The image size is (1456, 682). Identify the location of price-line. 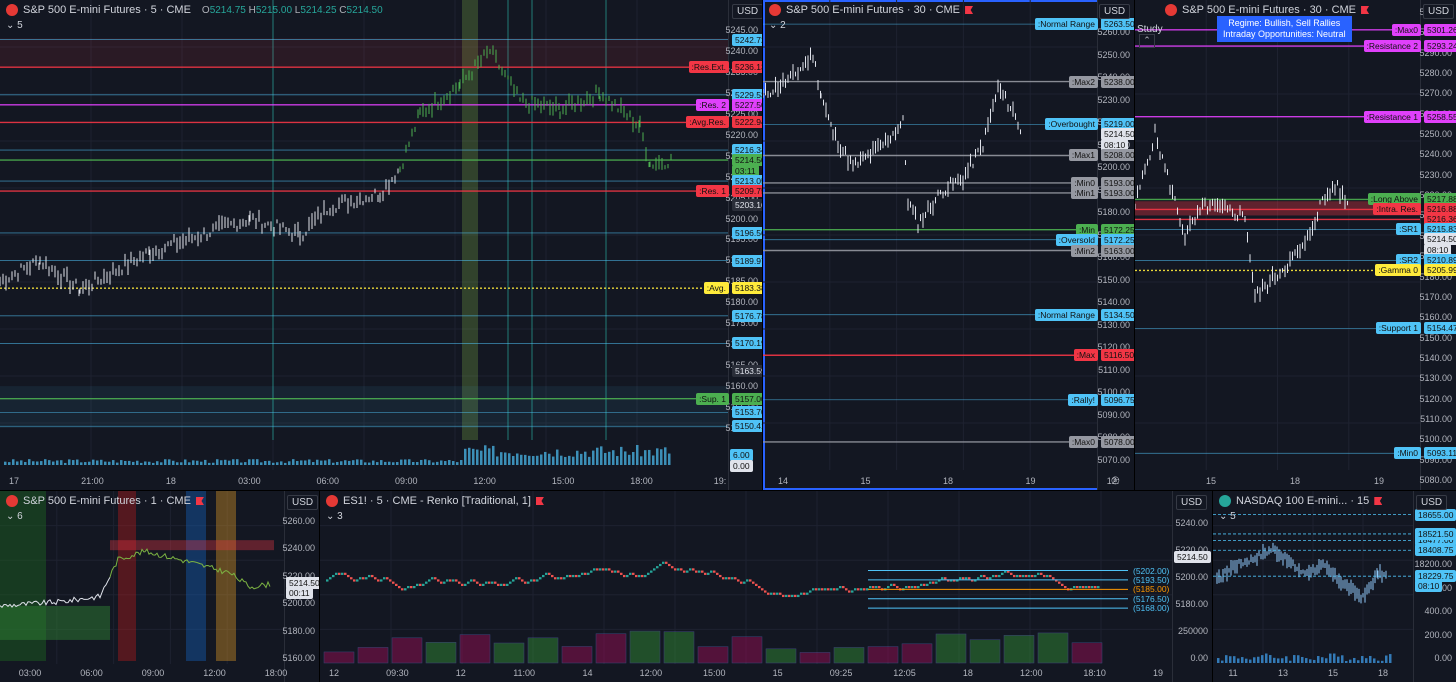
(190, 569).